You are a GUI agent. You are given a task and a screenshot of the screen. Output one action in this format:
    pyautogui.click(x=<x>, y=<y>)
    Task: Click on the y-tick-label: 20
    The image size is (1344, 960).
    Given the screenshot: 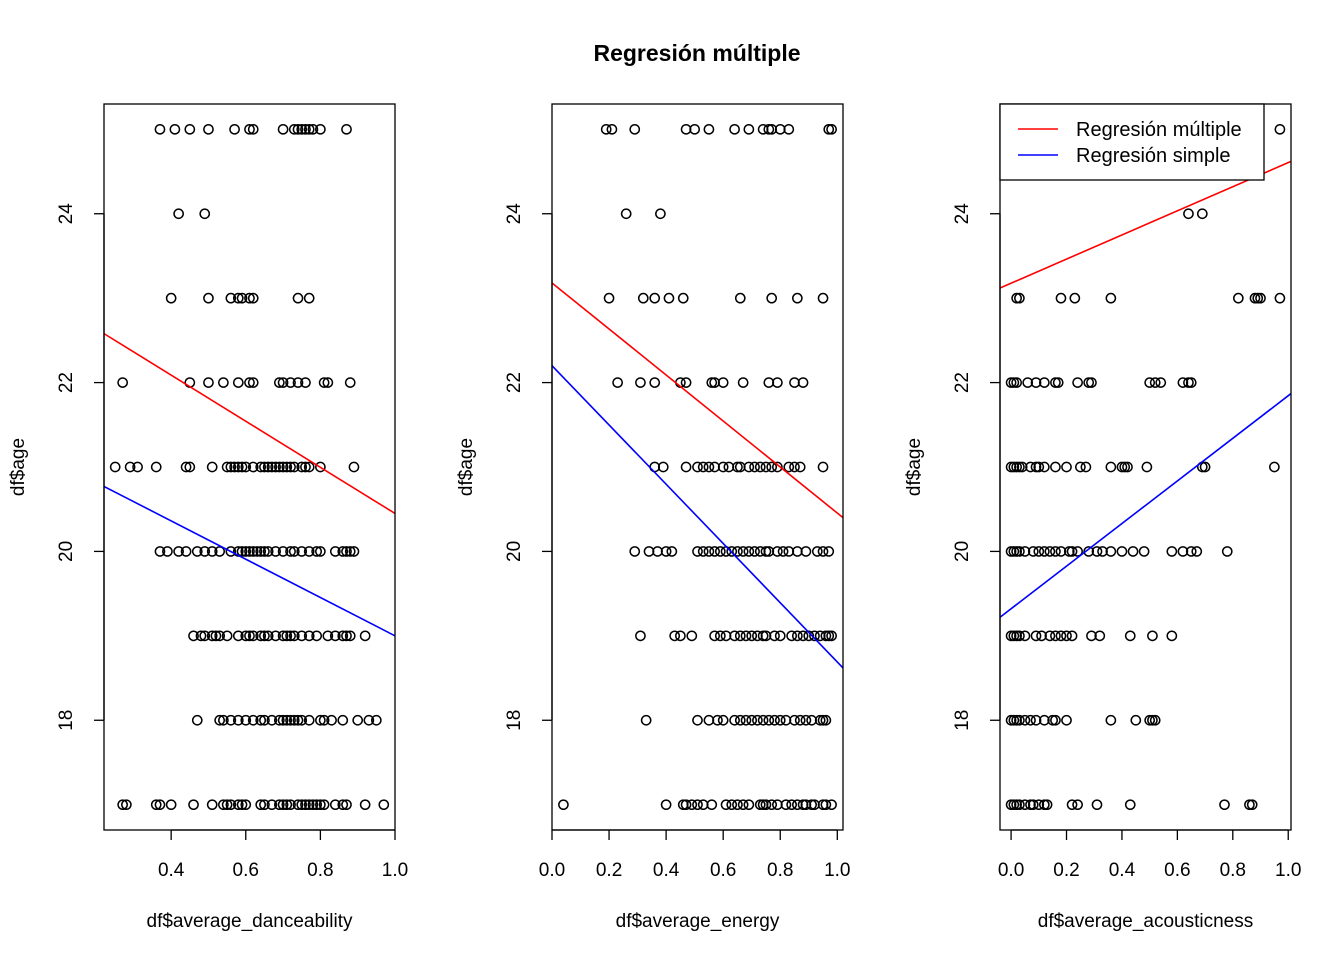 What is the action you would take?
    pyautogui.click(x=66, y=551)
    